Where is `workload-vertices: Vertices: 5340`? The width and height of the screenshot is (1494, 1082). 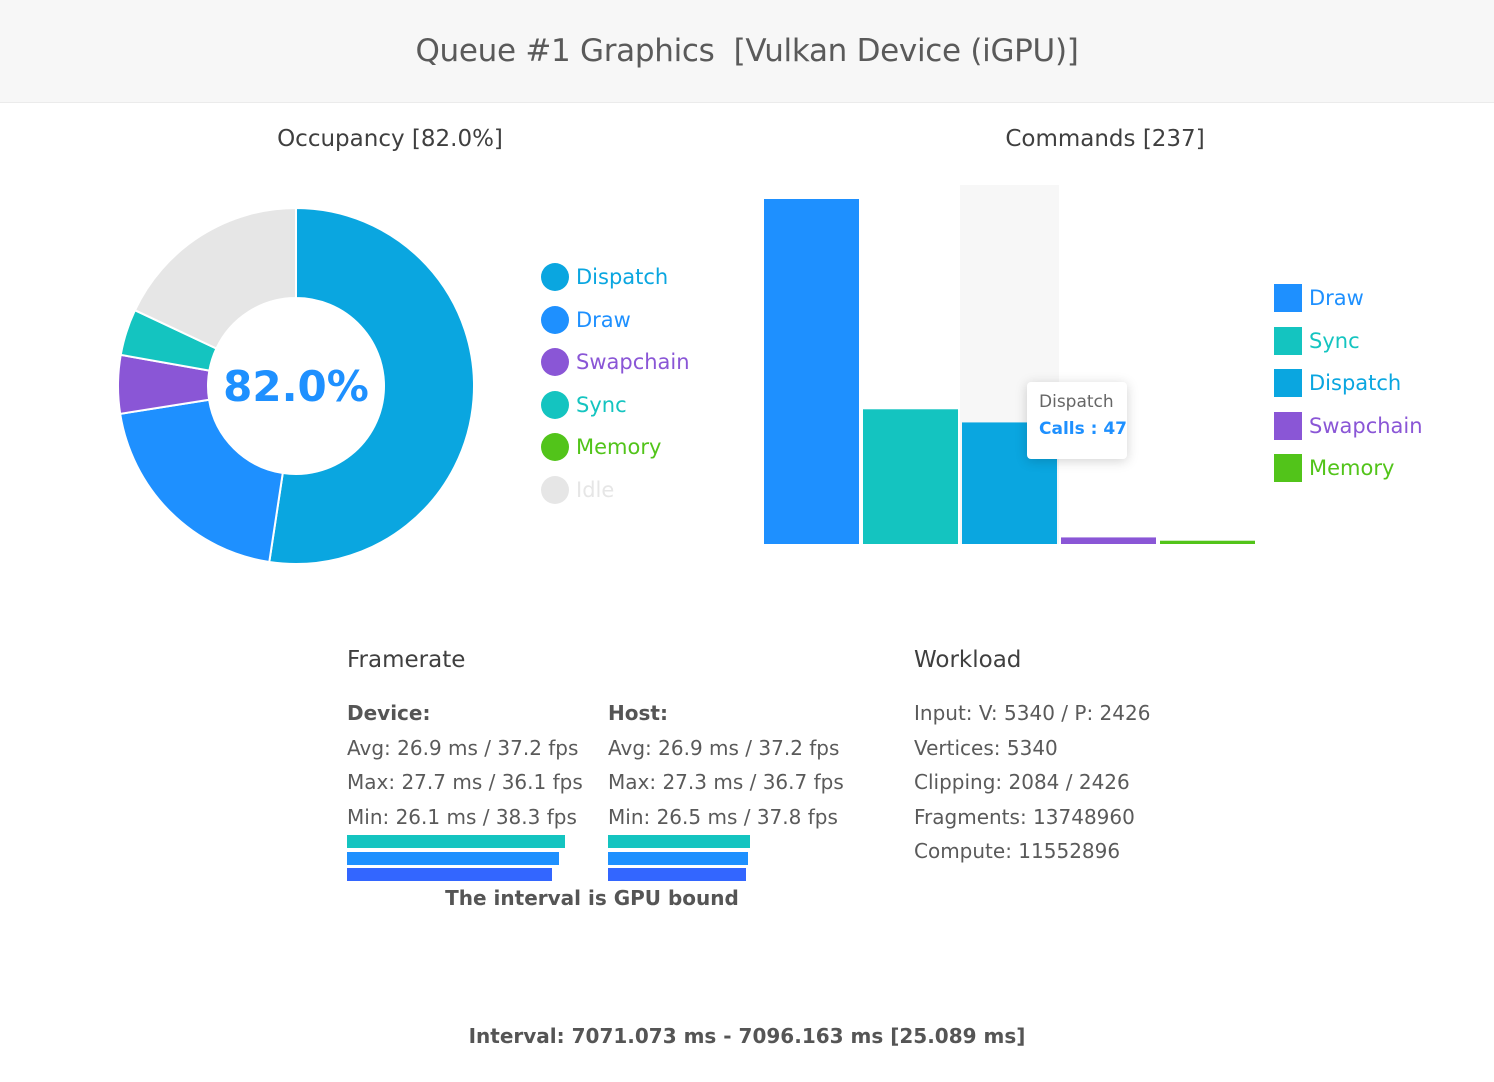 workload-vertices: Vertices: 5340 is located at coordinates (986, 747).